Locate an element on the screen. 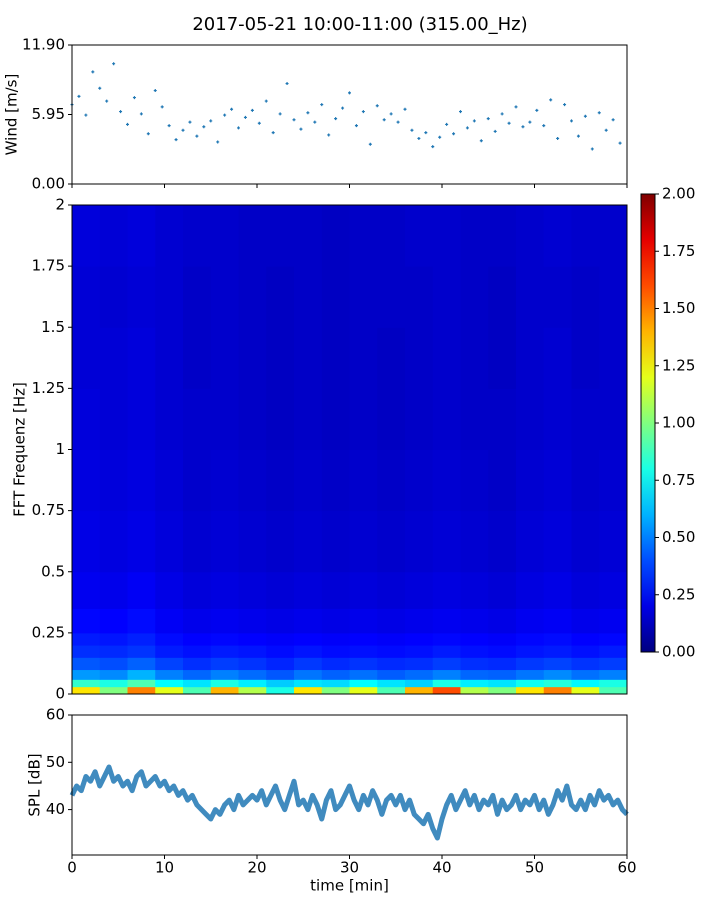 The height and width of the screenshot is (900, 720). y-tick-label: 50 is located at coordinates (55, 762).